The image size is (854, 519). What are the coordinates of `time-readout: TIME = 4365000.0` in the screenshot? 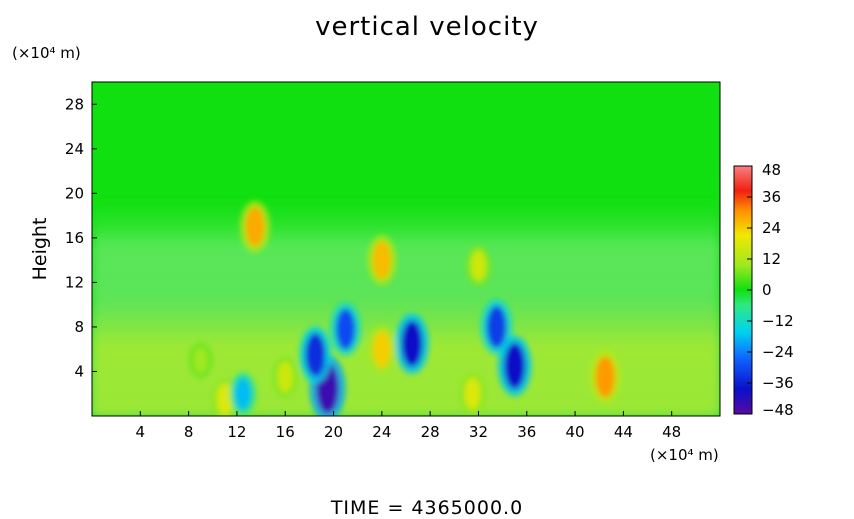 It's located at (427, 508).